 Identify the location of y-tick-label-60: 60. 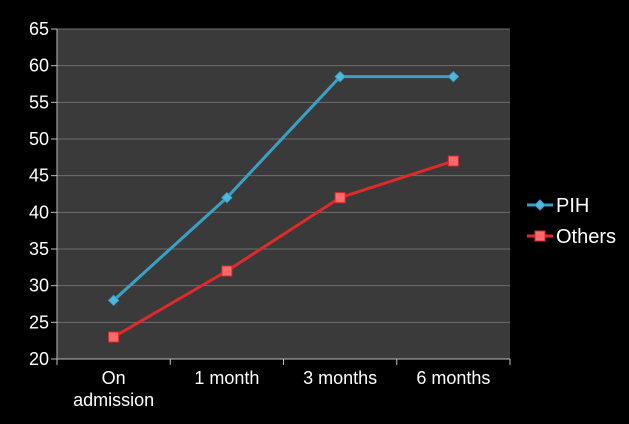
(39, 66).